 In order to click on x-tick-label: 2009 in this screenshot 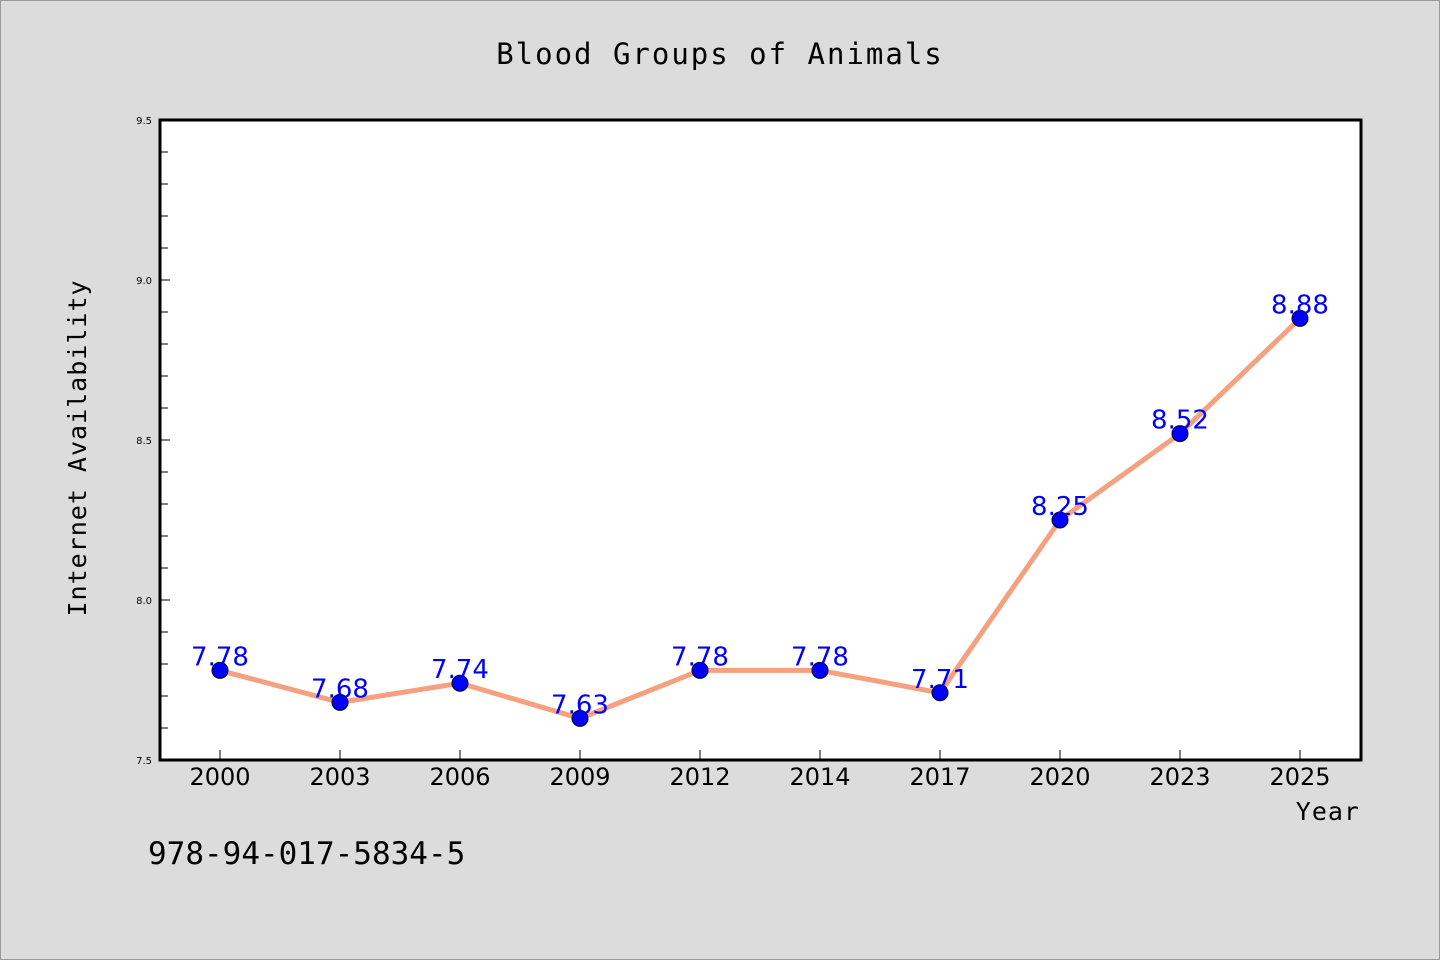, I will do `click(579, 777)`.